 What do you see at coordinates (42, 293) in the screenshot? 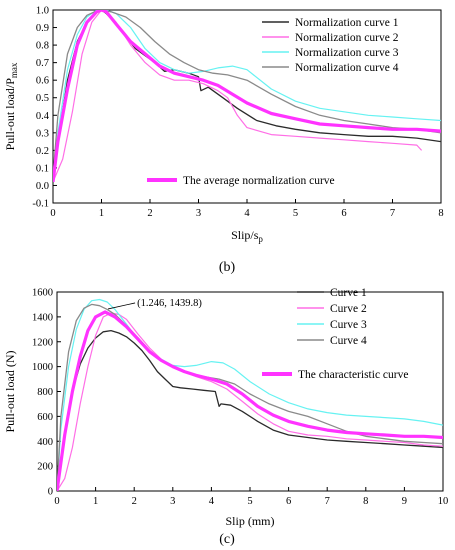
I see `y-tick-label: 1600` at bounding box center [42, 293].